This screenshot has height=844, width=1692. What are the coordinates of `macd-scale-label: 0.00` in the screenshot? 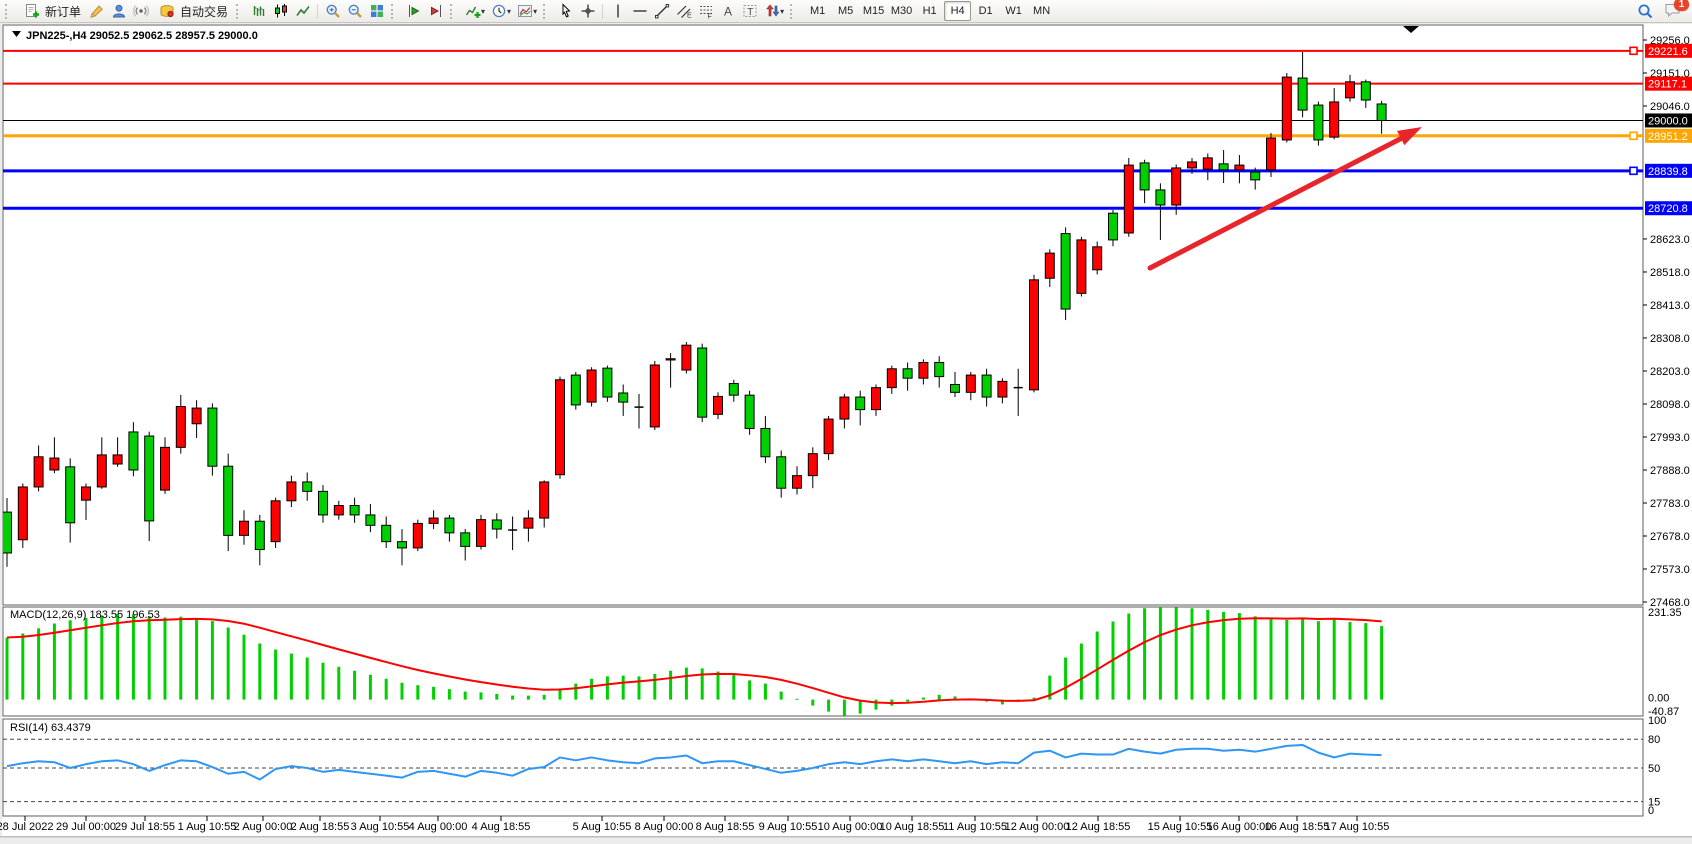 It's located at (1658, 699).